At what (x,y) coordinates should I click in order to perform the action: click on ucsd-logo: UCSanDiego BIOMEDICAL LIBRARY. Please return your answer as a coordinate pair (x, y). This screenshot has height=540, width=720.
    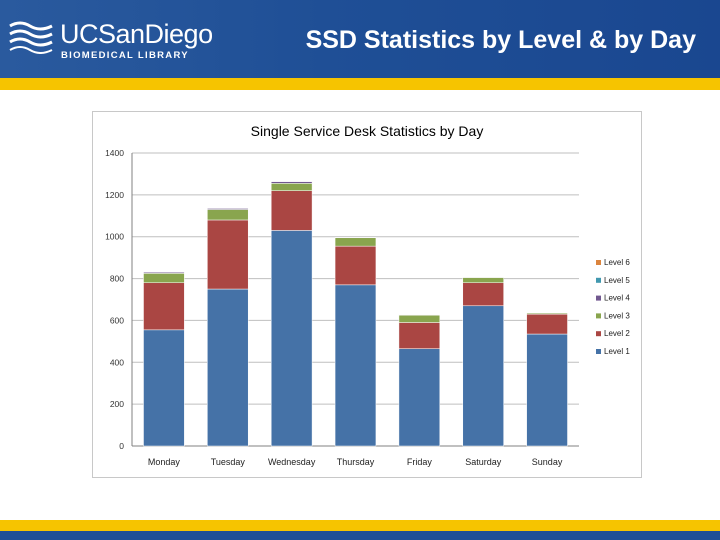
    Looking at the image, I should click on (123, 41).